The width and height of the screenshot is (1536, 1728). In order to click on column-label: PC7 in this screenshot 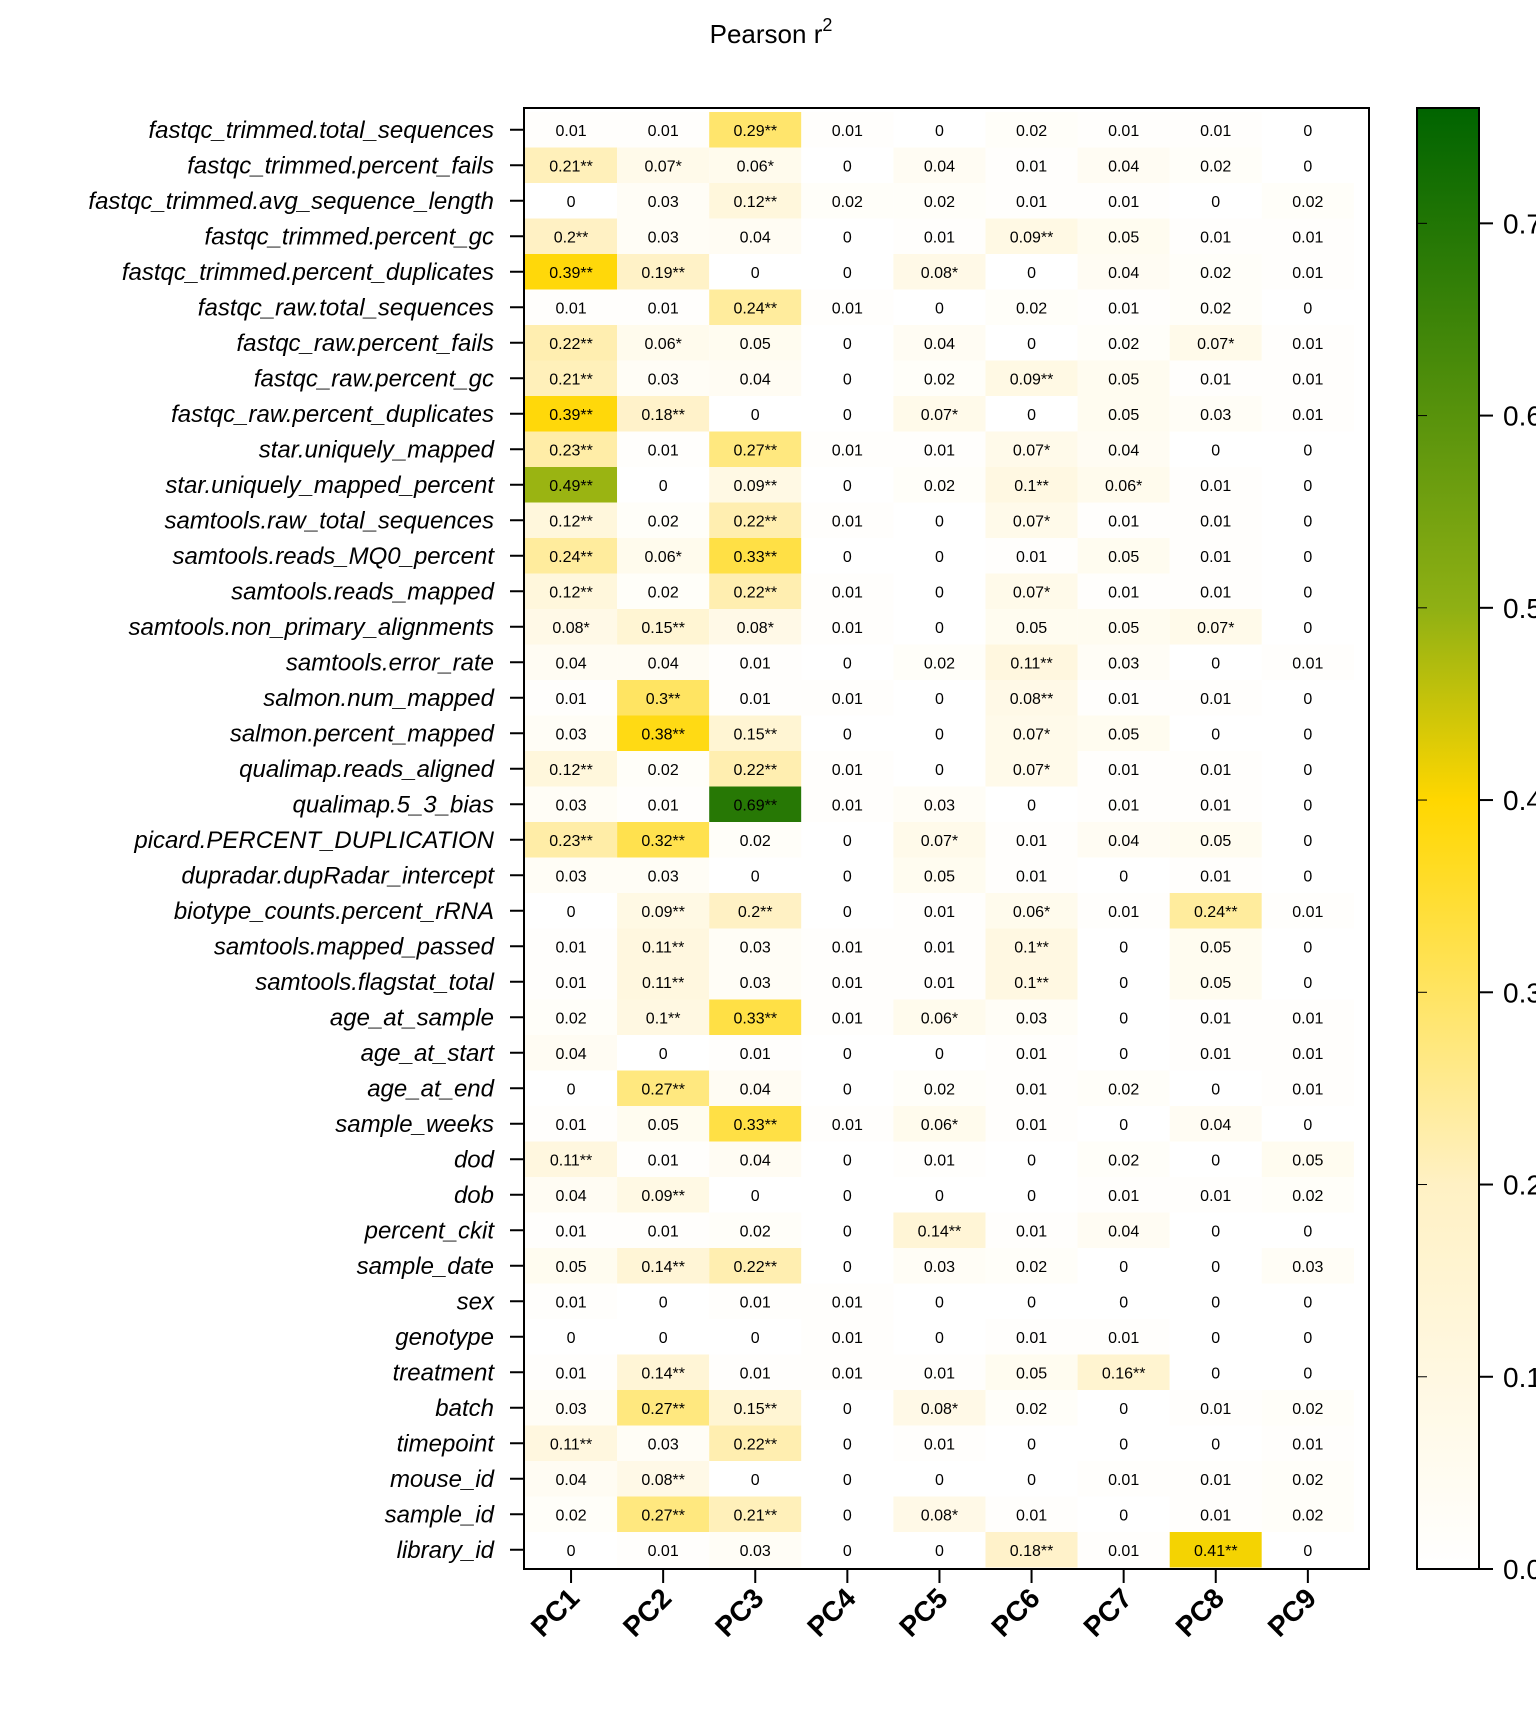, I will do `click(1107, 1612)`.